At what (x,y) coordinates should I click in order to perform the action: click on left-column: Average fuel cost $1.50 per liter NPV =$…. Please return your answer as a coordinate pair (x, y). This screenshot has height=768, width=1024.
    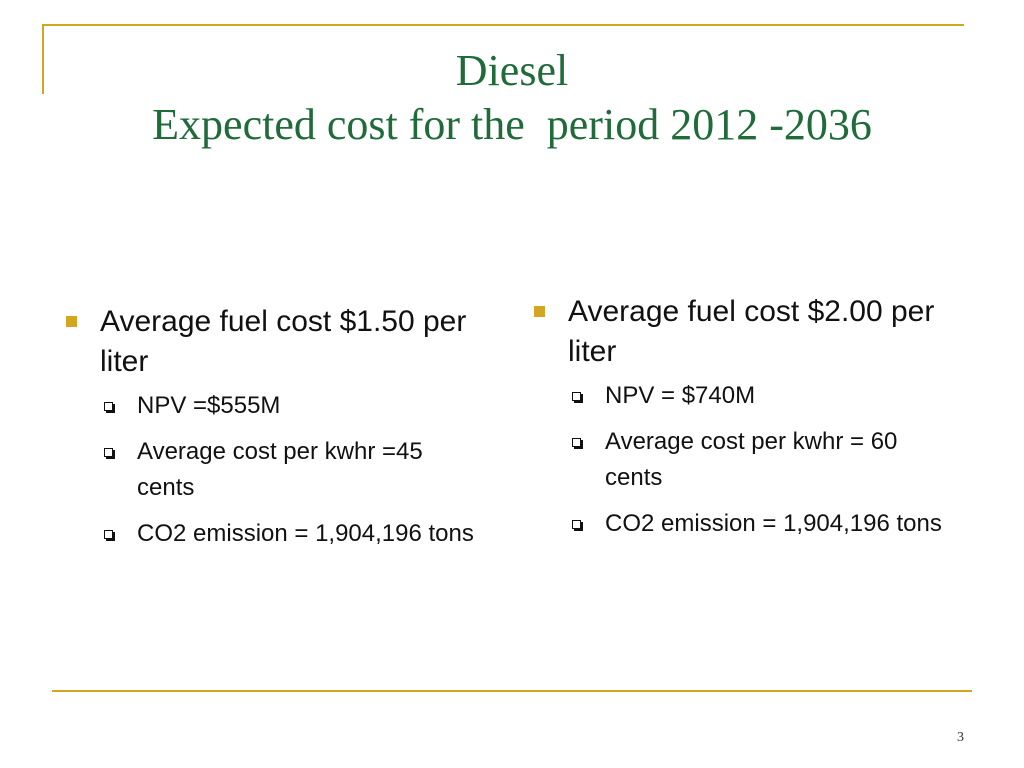
    Looking at the image, I should click on (270, 432).